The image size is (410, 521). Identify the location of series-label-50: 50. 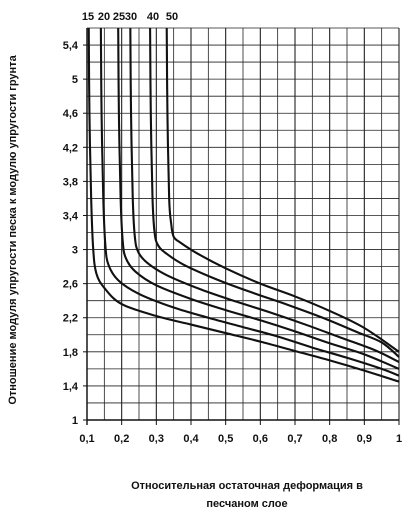
(172, 17).